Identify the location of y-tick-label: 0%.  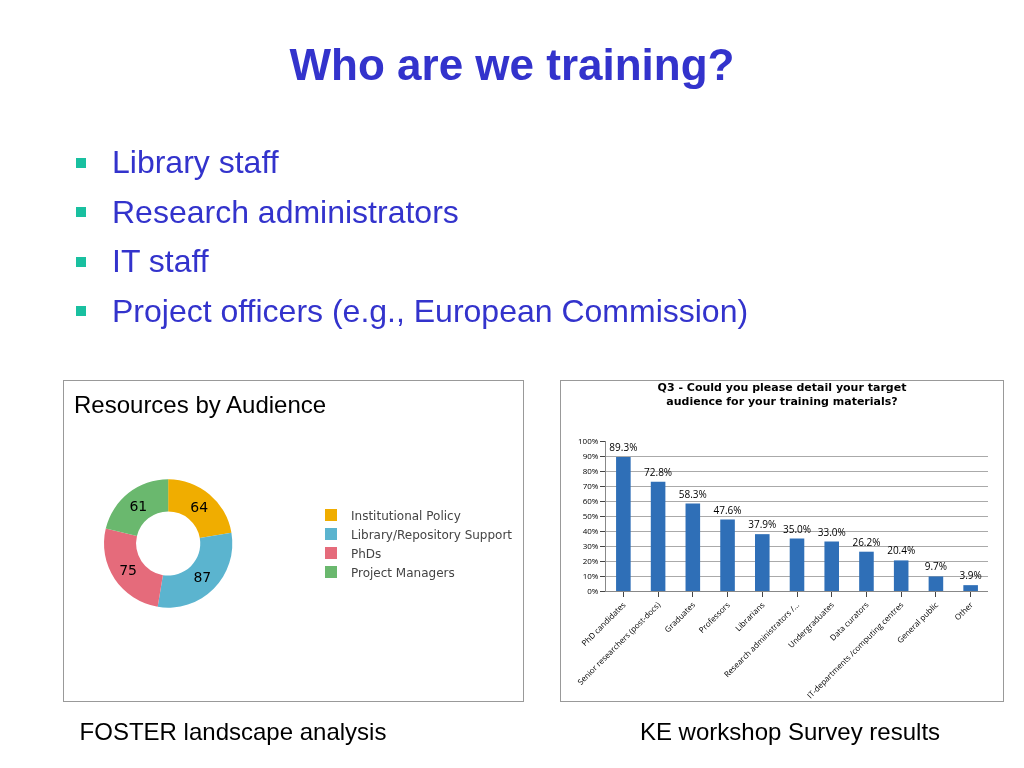
(593, 590).